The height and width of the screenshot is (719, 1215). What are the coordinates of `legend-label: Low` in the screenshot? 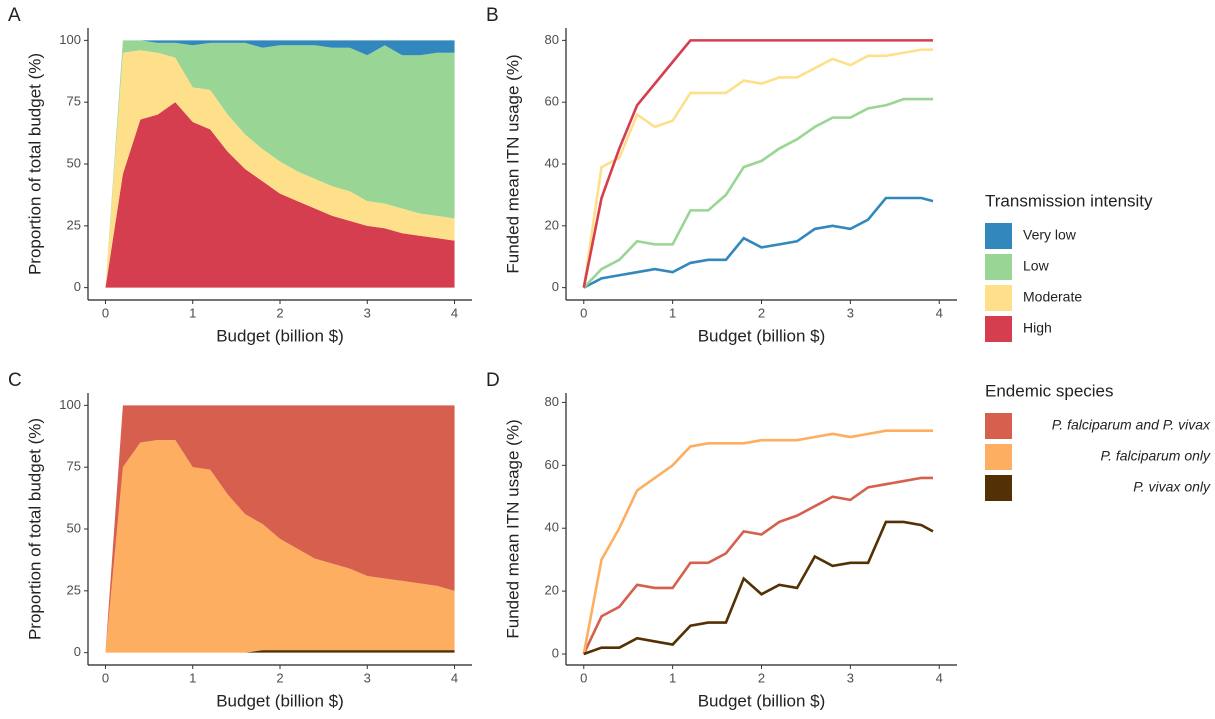 It's located at (1036, 266).